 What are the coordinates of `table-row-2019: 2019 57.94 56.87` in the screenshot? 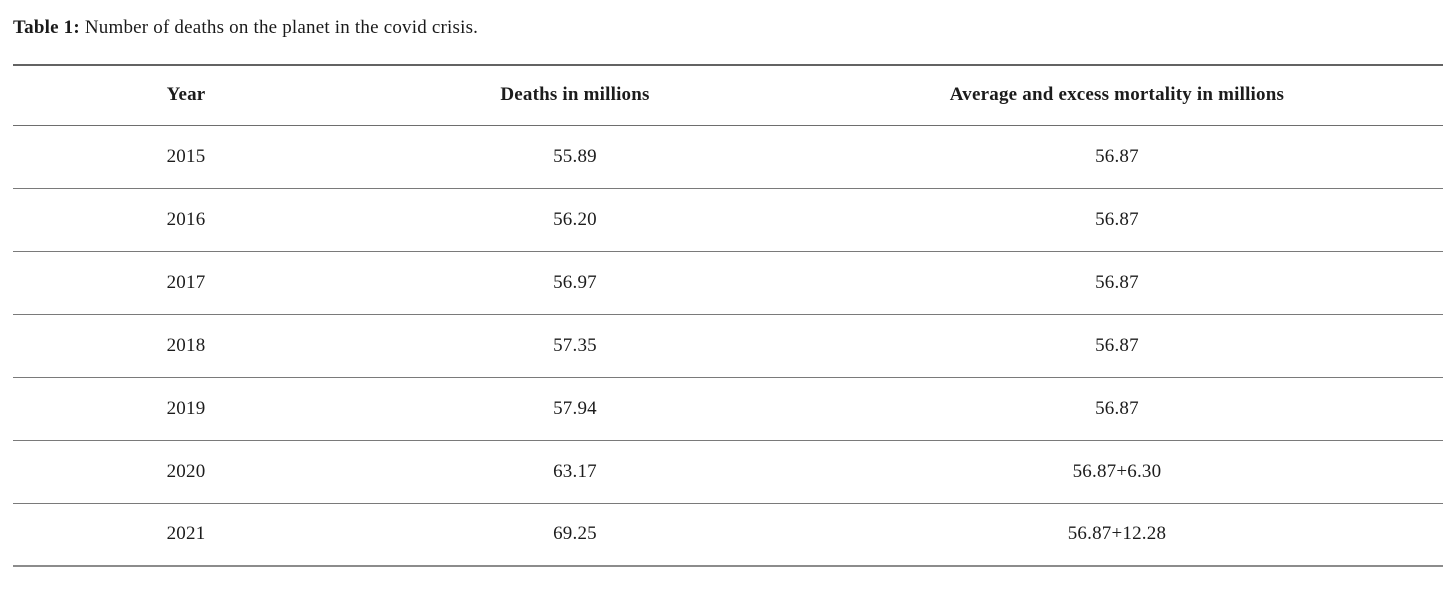 It's located at (728, 408).